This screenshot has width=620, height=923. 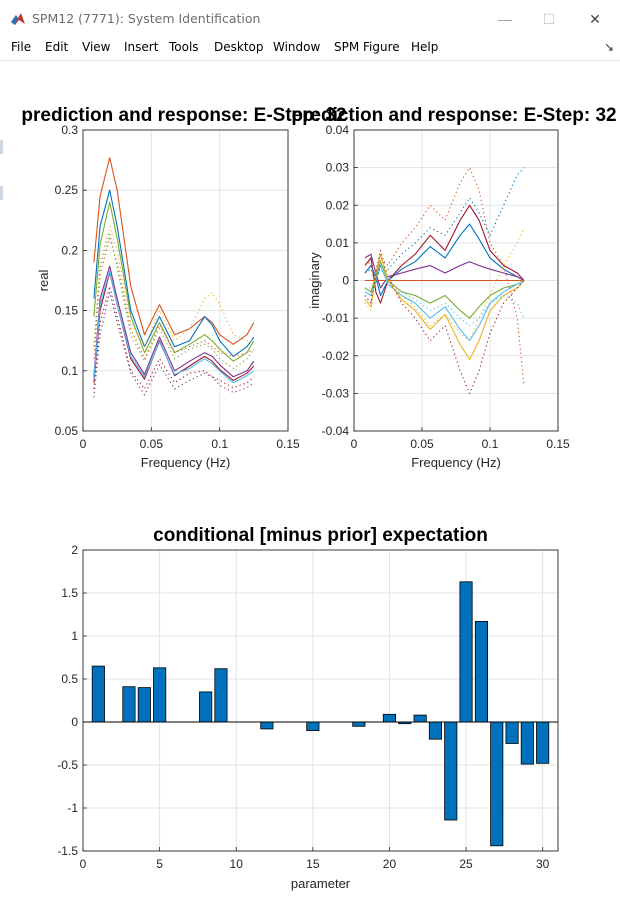 I want to click on menu-desktop: Desktop, so click(x=239, y=47).